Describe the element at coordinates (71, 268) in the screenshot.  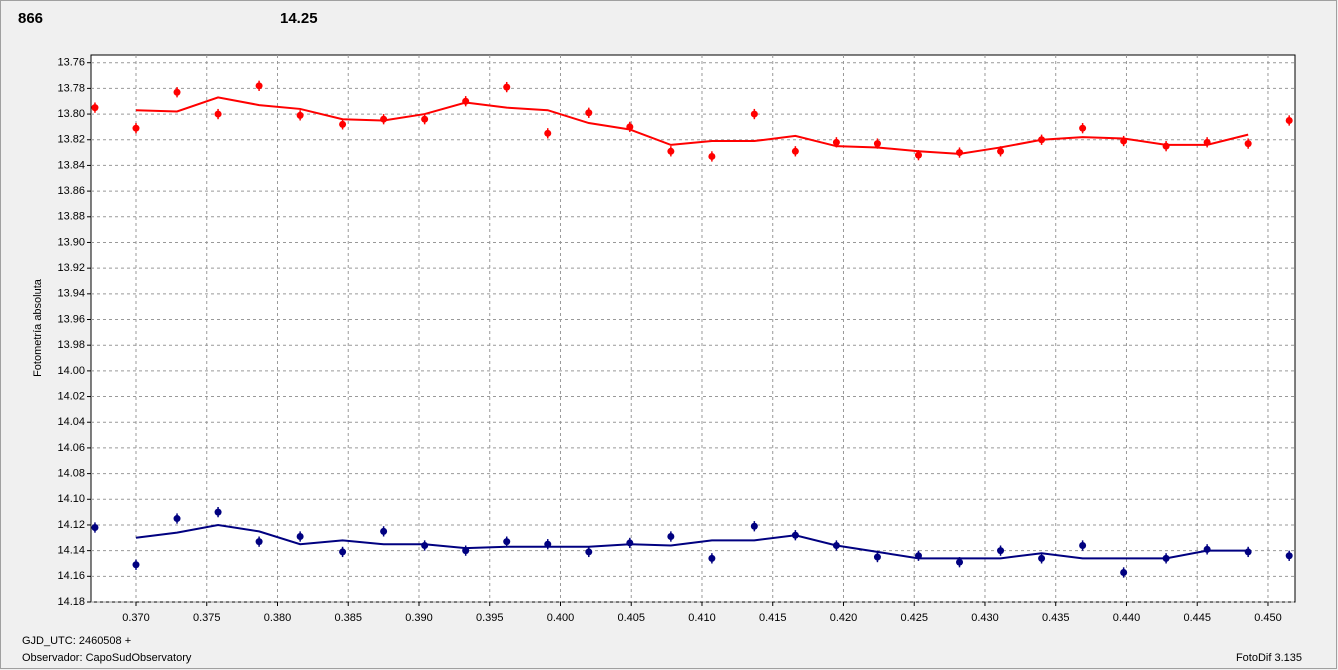
I see `y-tick-label: 13.92` at that location.